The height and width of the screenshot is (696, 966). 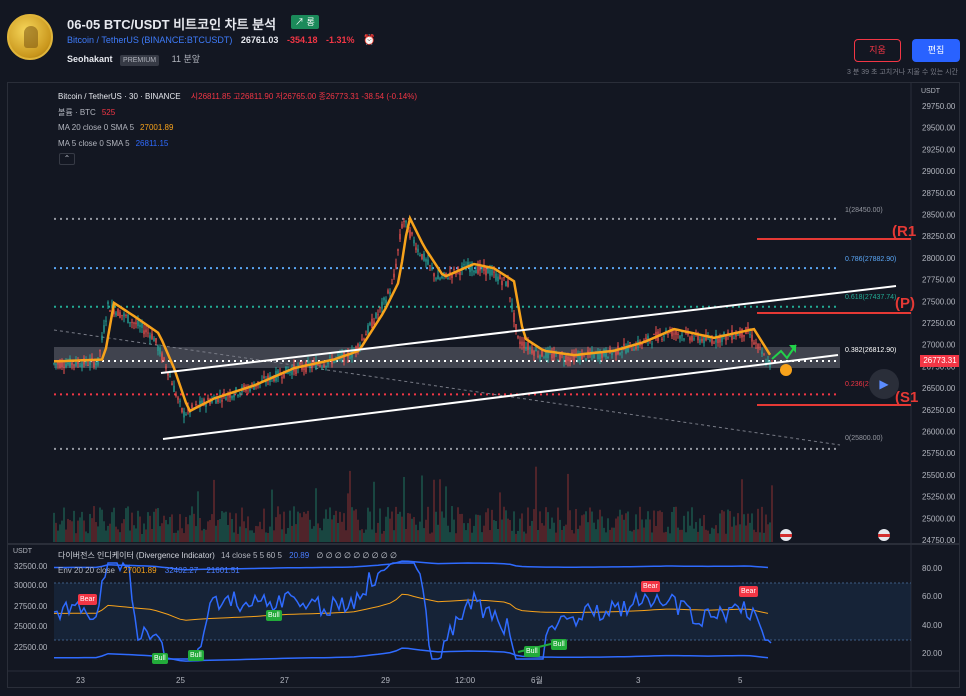 What do you see at coordinates (532, 651) in the screenshot?
I see `bull-signal: Bull` at bounding box center [532, 651].